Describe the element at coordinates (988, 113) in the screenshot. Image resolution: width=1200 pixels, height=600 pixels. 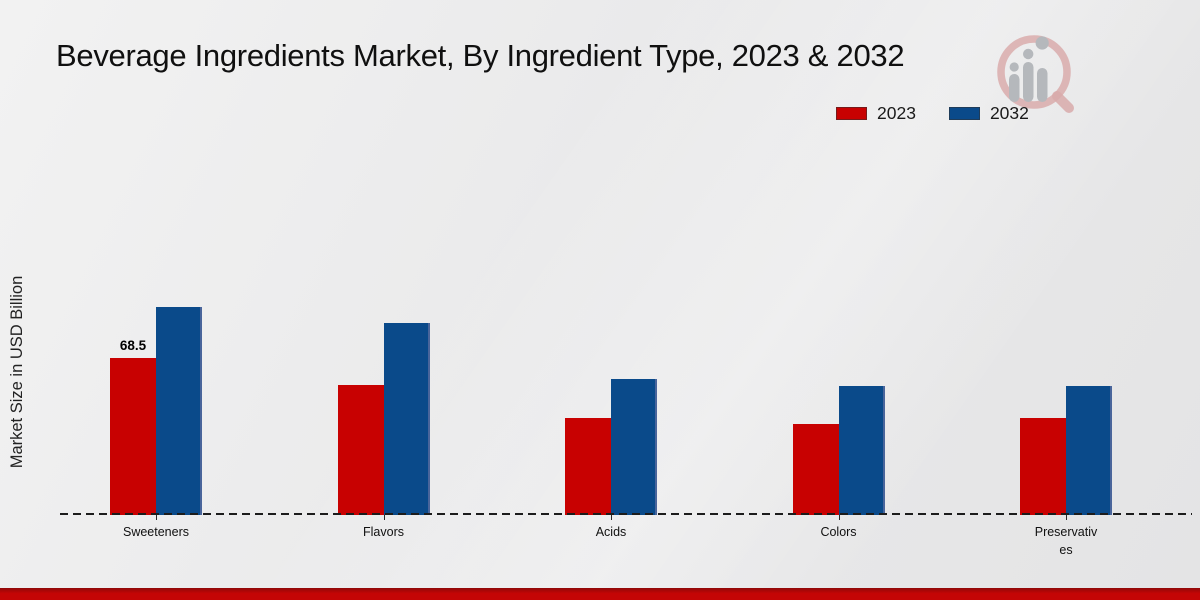
I see `legend-item-2032: 2032` at that location.